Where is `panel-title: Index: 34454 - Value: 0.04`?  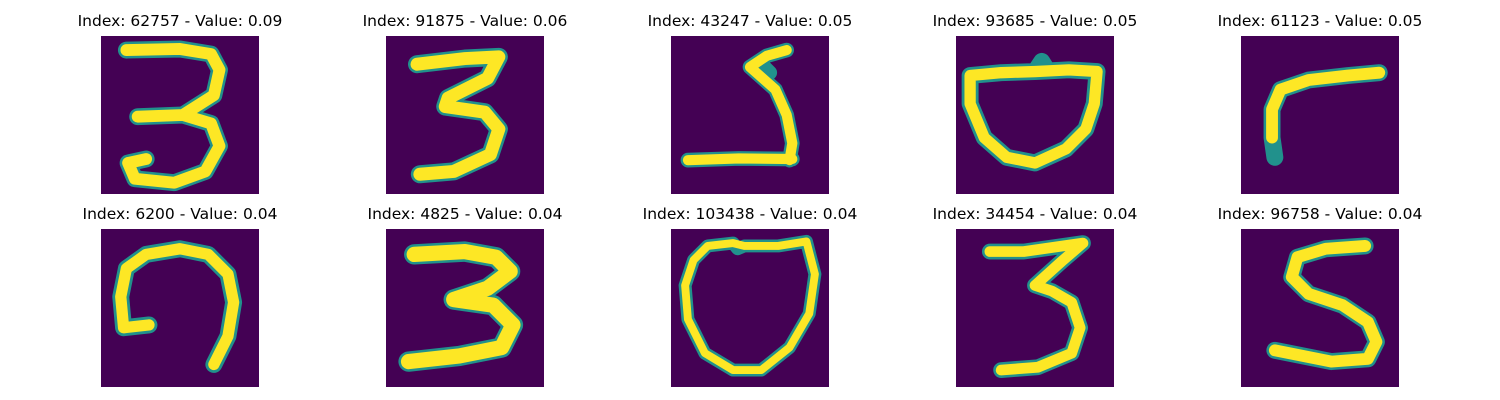
panel-title: Index: 34454 - Value: 0.04 is located at coordinates (1035, 214).